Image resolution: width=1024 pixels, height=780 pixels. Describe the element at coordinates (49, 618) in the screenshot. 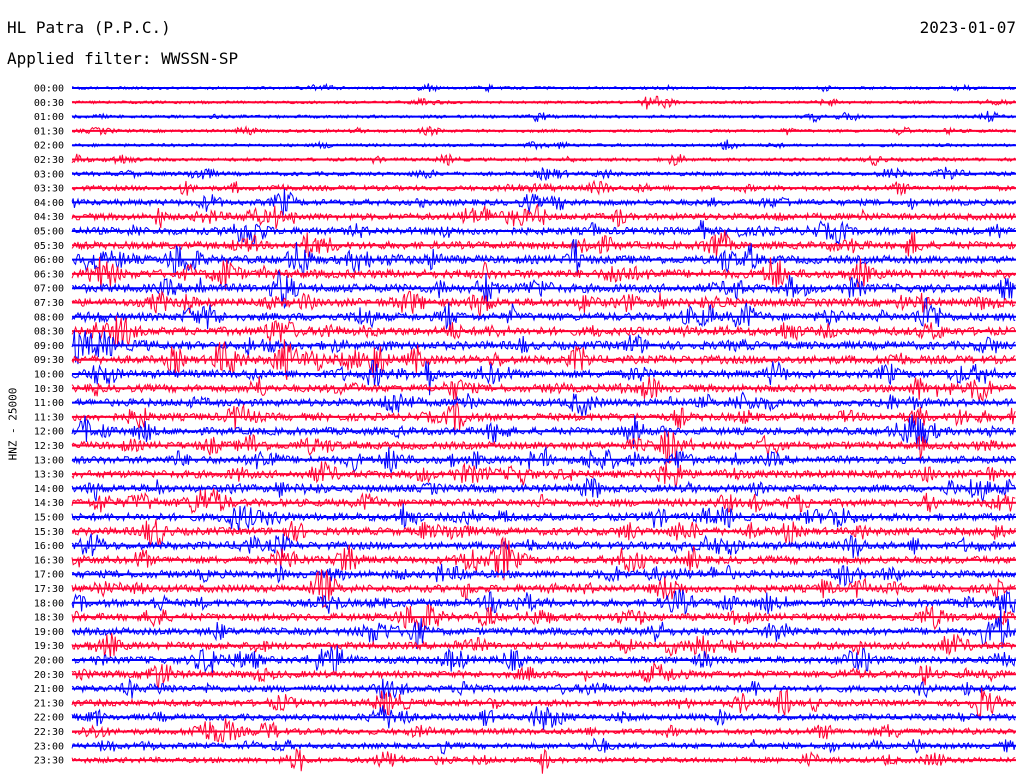

I see `row-time-label: 18:30` at that location.